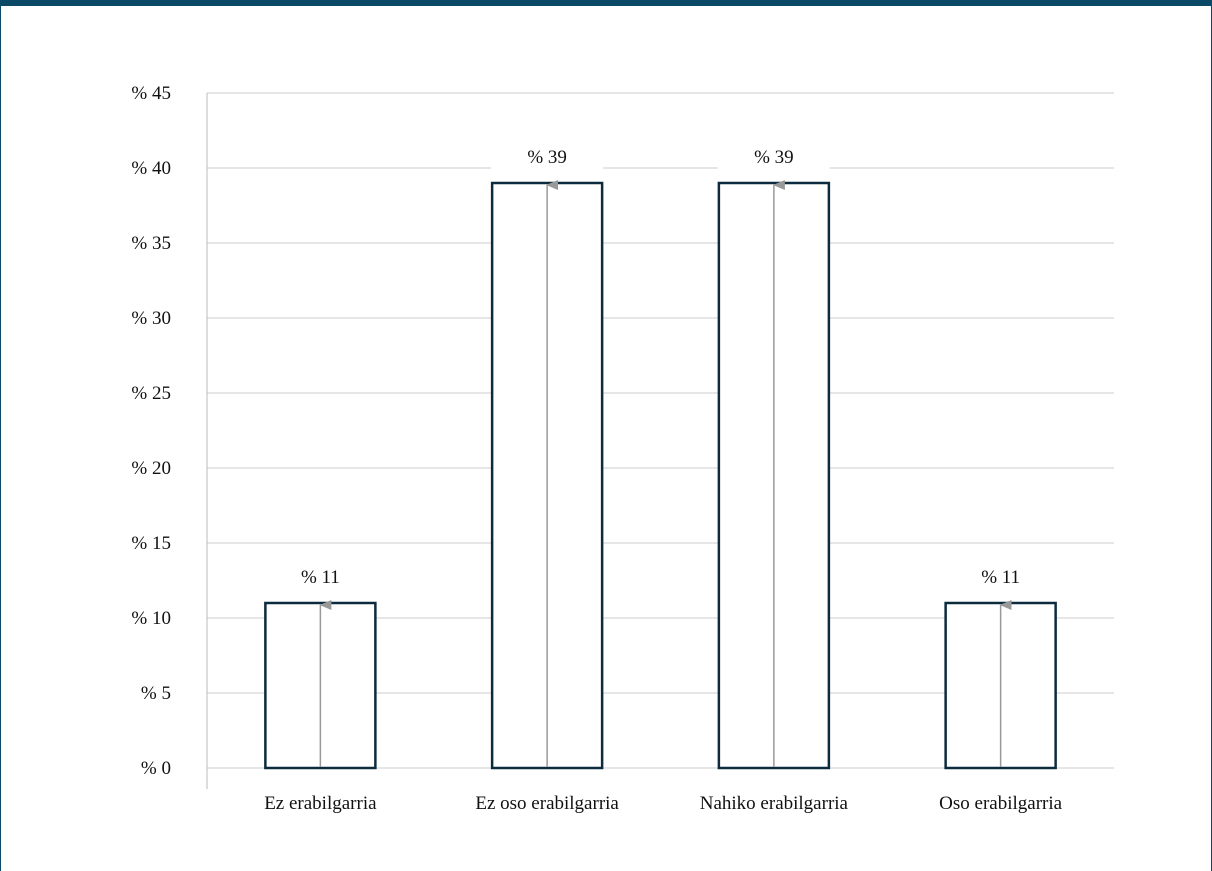 This screenshot has height=871, width=1212. What do you see at coordinates (151, 431) in the screenshot?
I see `y-tick-labels: % 0 % 5 % 10 % 15 % 20 % 25 % 30 % 35 % 40 % 45` at bounding box center [151, 431].